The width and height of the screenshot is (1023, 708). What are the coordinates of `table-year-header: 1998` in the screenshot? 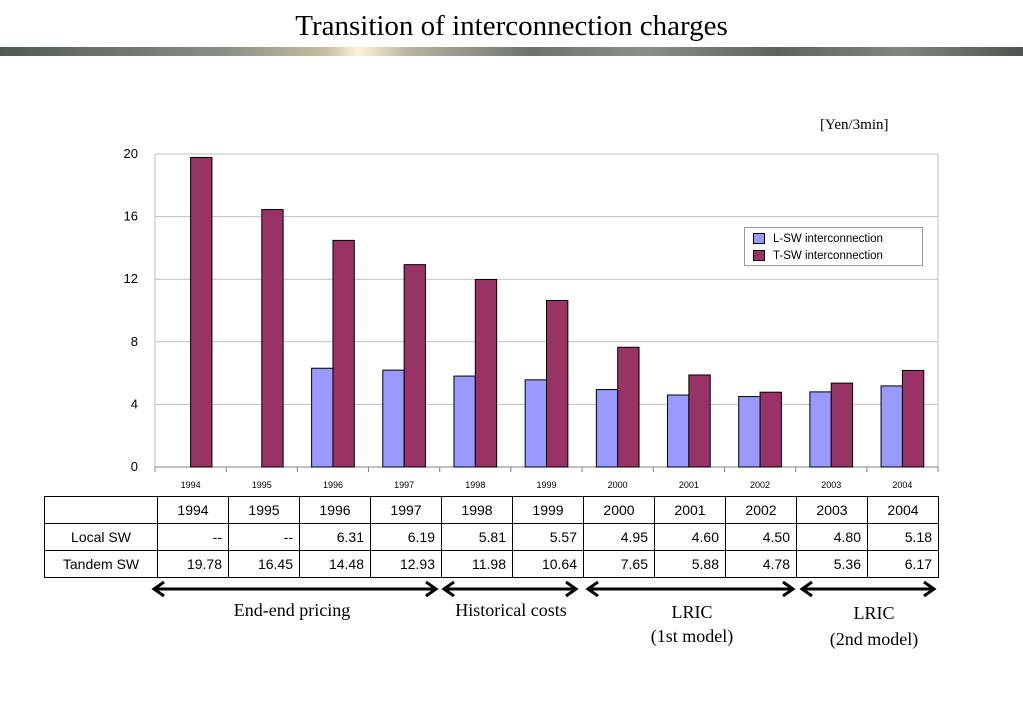 It's located at (477, 510).